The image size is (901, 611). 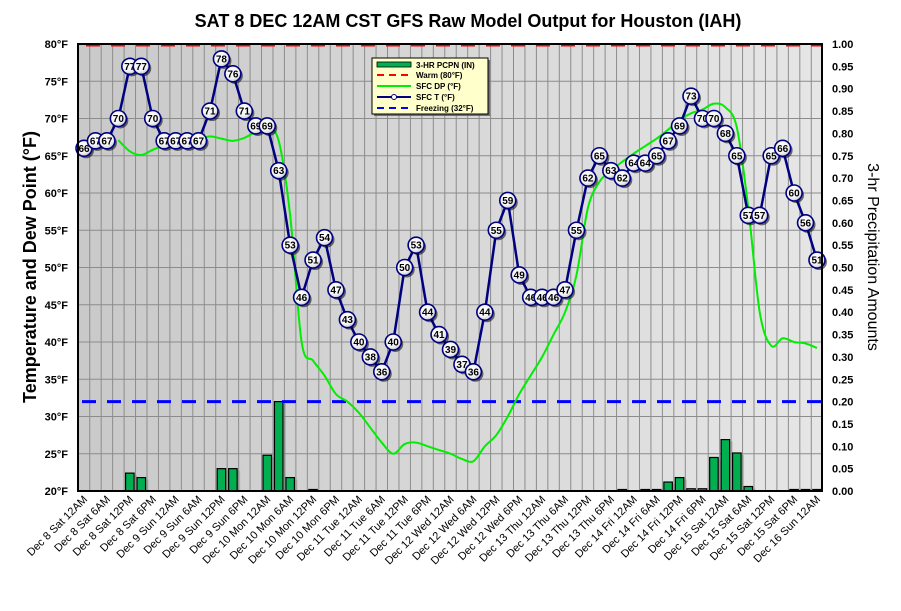 What do you see at coordinates (57, 269) in the screenshot?
I see `y-tick-label: 50°F` at bounding box center [57, 269].